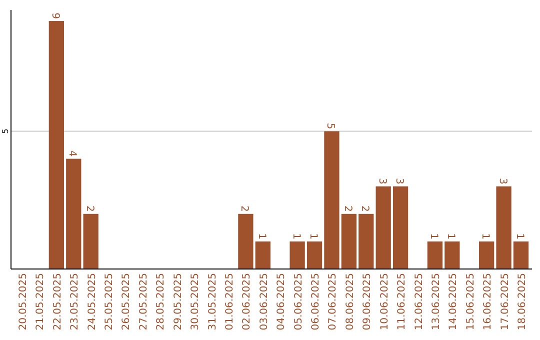  What do you see at coordinates (505, 301) in the screenshot?
I see `x-tick-label: 17.06.2025` at bounding box center [505, 301].